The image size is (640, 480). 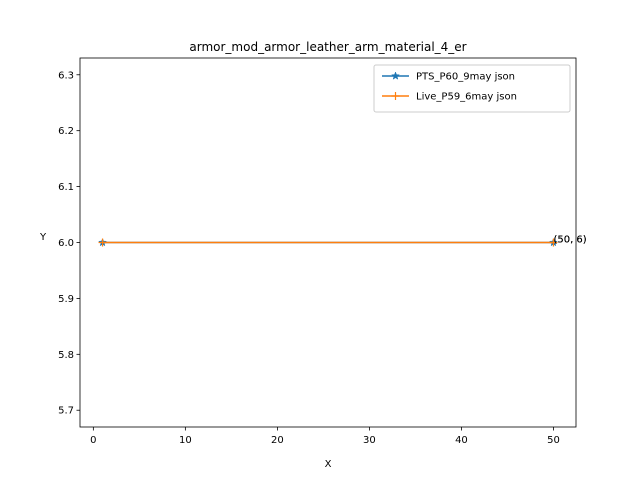 What do you see at coordinates (465, 77) in the screenshot?
I see `legend-label: PTS_P60_9may json` at bounding box center [465, 77].